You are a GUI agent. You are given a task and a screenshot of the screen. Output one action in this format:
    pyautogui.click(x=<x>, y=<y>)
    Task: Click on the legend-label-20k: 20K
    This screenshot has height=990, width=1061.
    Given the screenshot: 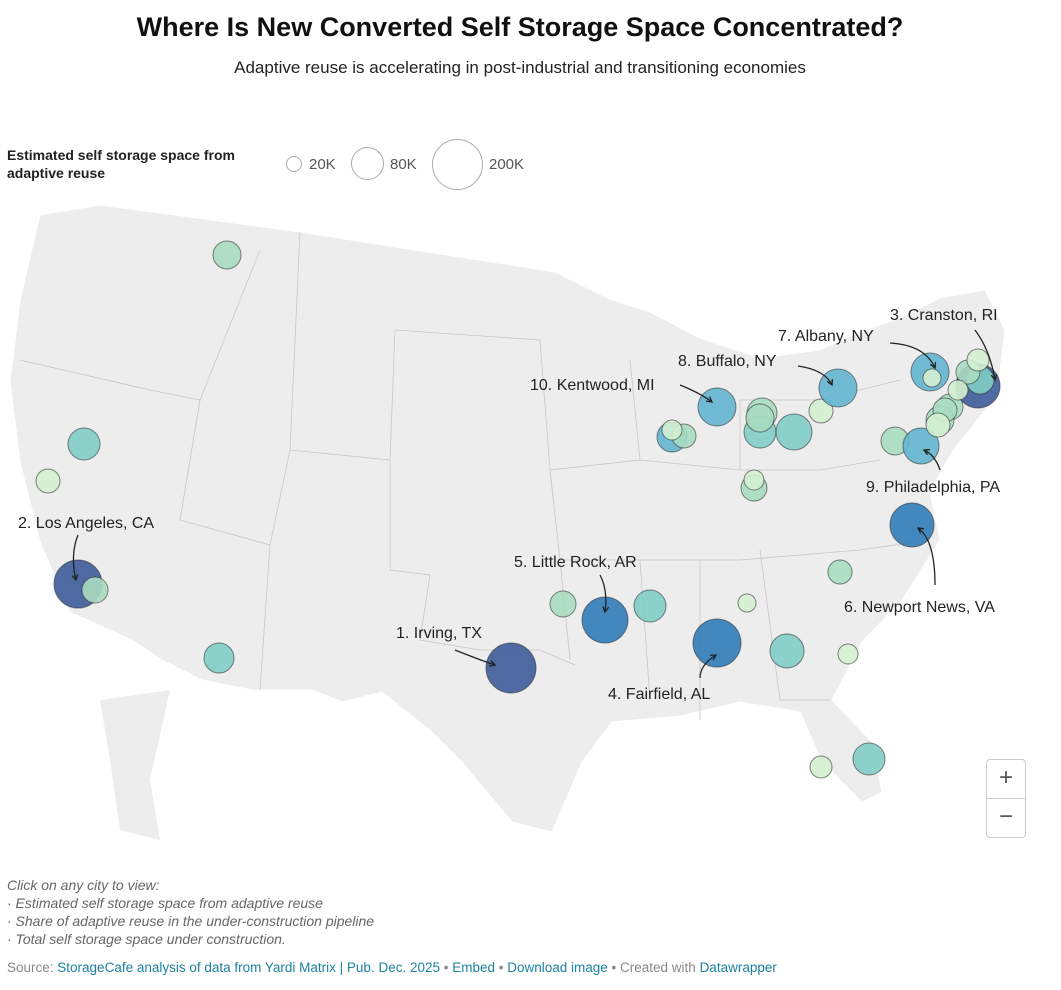 What is the action you would take?
    pyautogui.click(x=322, y=164)
    